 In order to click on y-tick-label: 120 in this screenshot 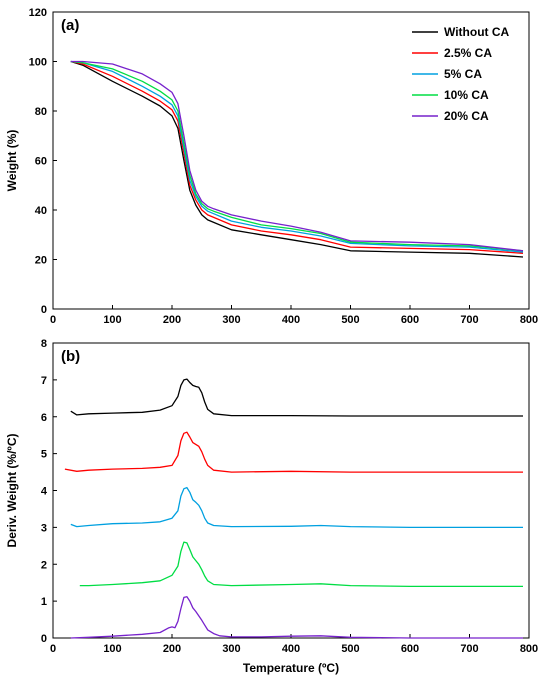, I will do `click(38, 13)`.